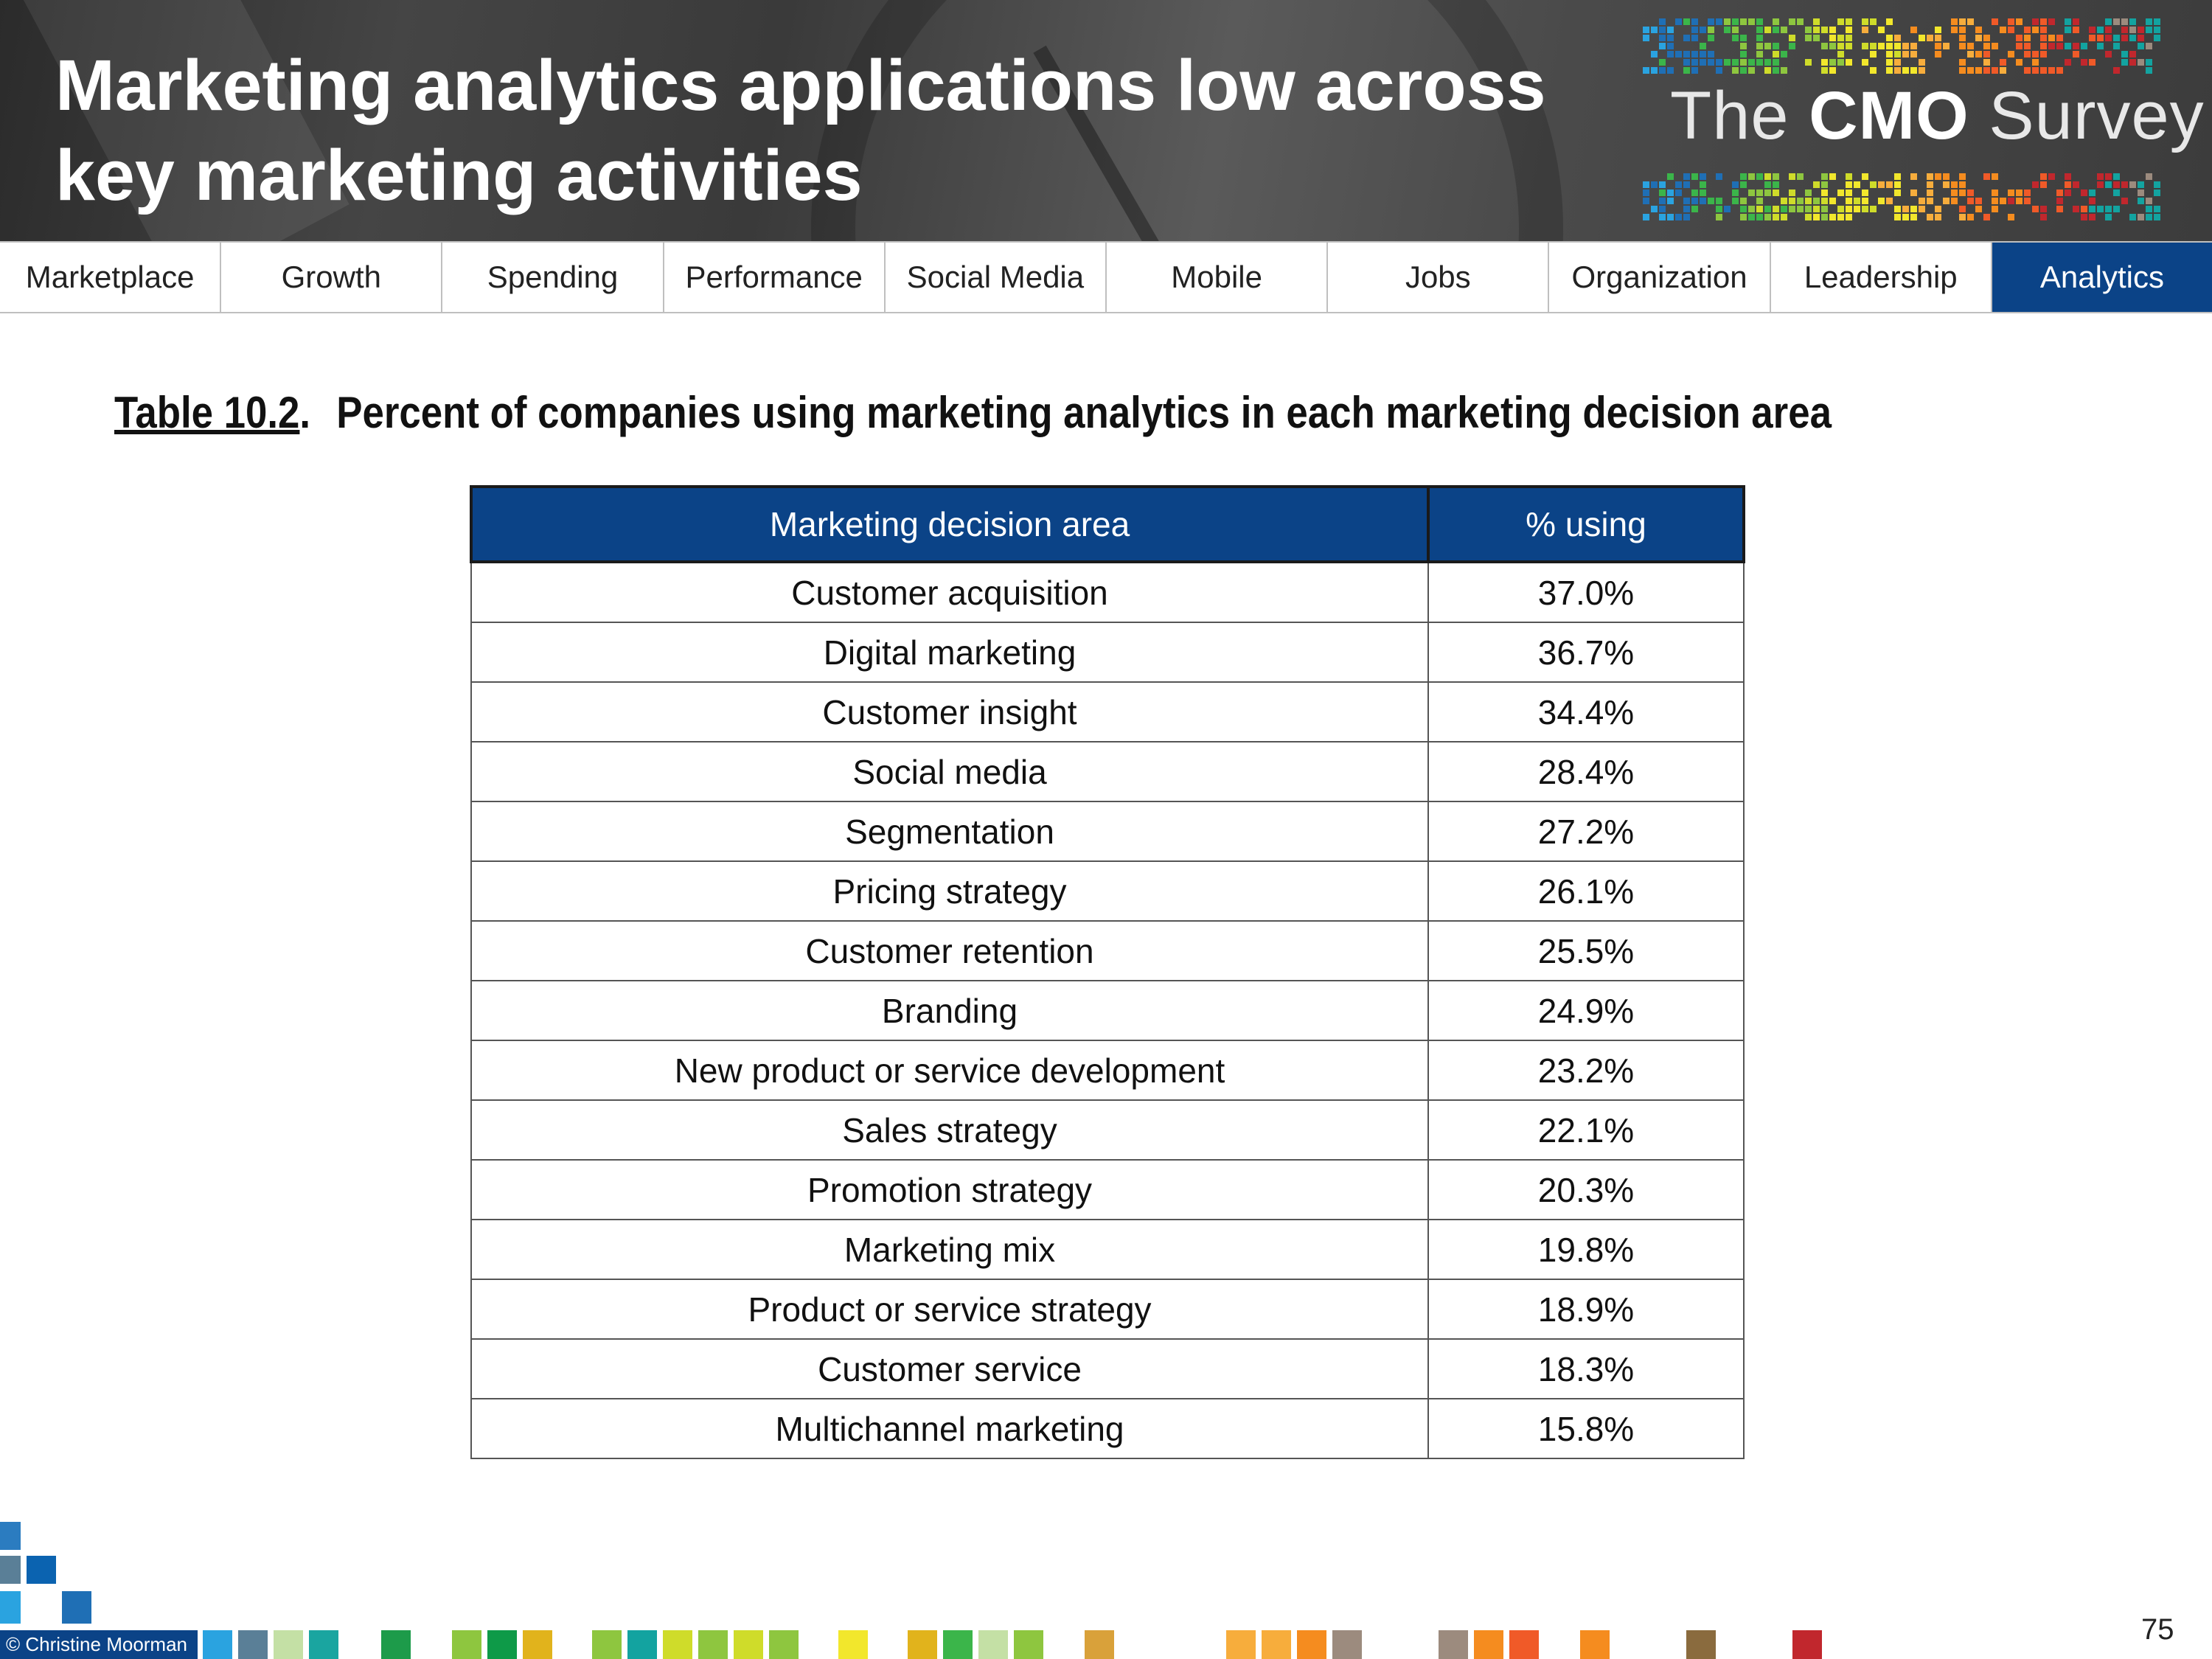  I want to click on tab-leadership: Leadership, so click(1881, 277).